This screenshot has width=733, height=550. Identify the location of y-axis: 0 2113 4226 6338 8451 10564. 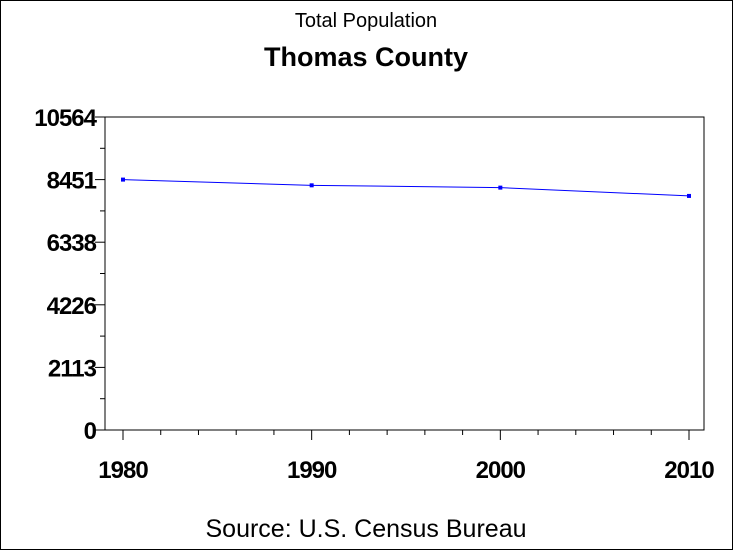
(69, 275).